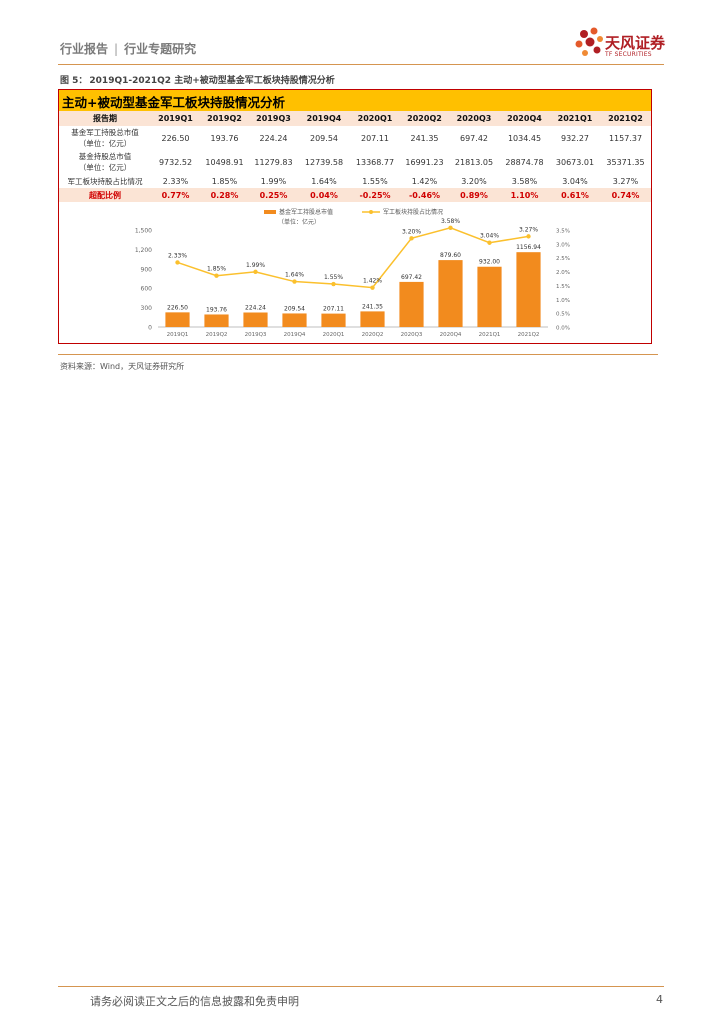 The width and height of the screenshot is (724, 1024). What do you see at coordinates (489, 262) in the screenshot?
I see `bar-data-label: 932.00` at bounding box center [489, 262].